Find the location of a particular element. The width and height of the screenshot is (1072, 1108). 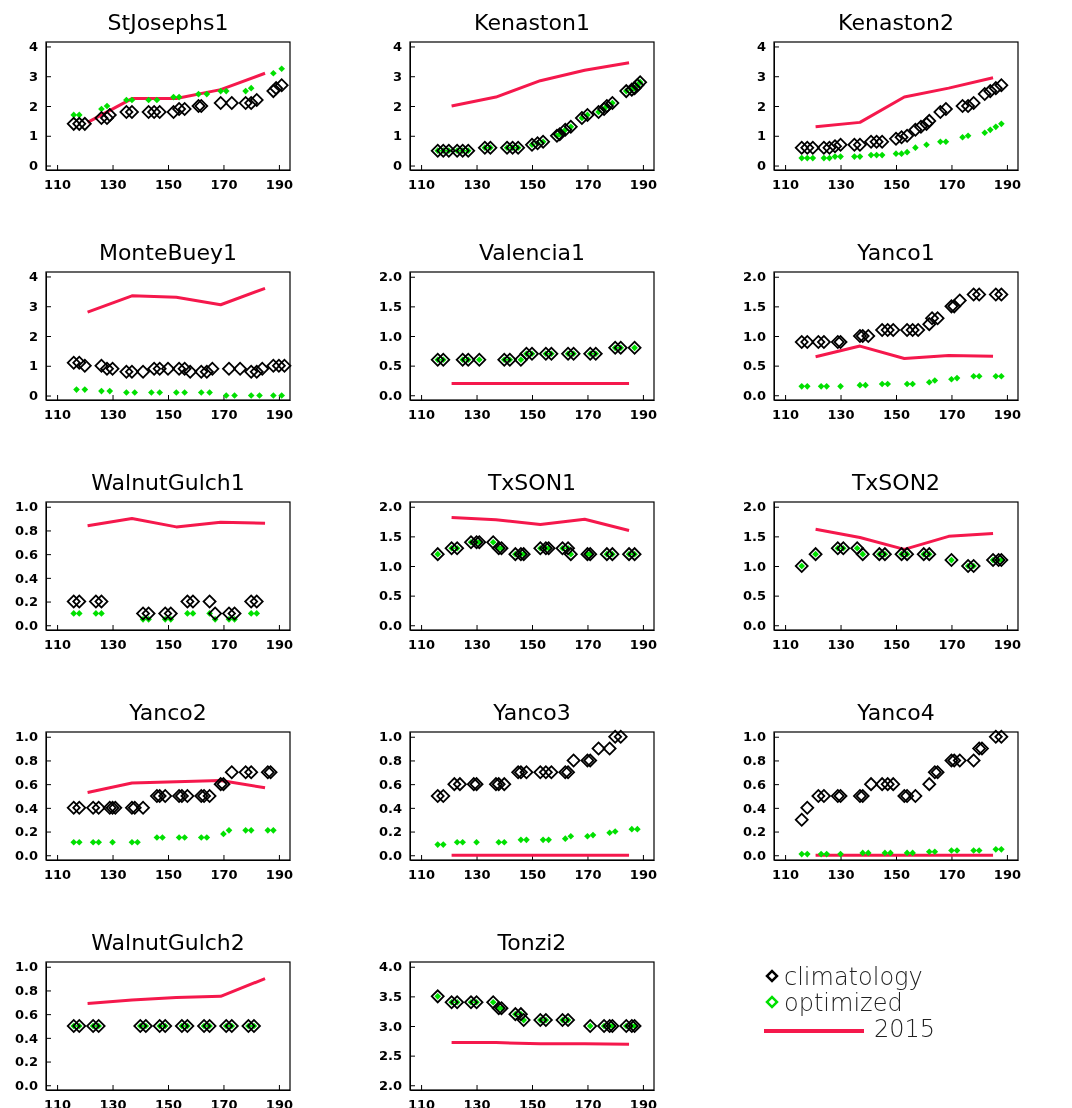

legend-label: 2015 is located at coordinates (905, 1029).